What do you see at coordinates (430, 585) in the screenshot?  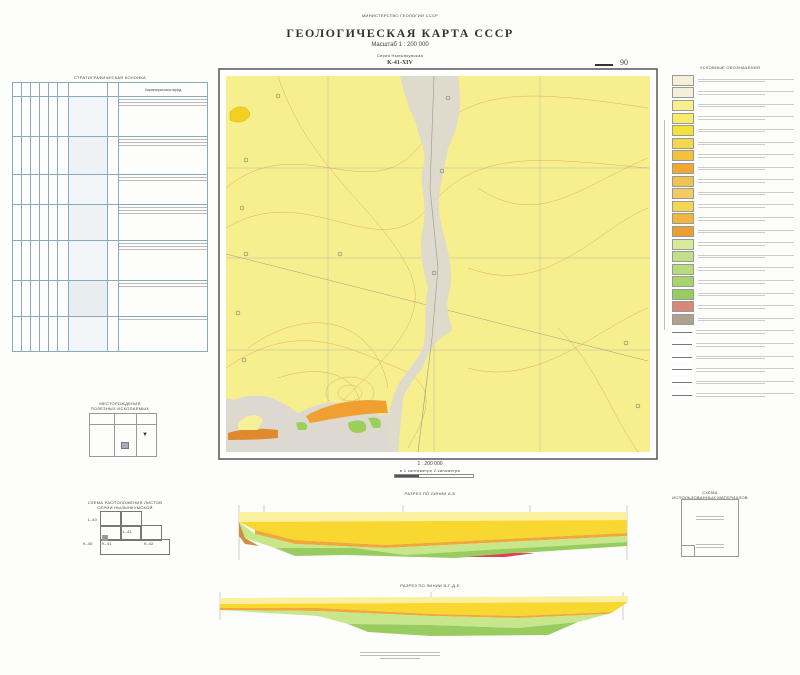 I see `section-vg-title: РАЗРЕЗ ПО ЛИНИИ В-Г-Д-Е` at bounding box center [430, 585].